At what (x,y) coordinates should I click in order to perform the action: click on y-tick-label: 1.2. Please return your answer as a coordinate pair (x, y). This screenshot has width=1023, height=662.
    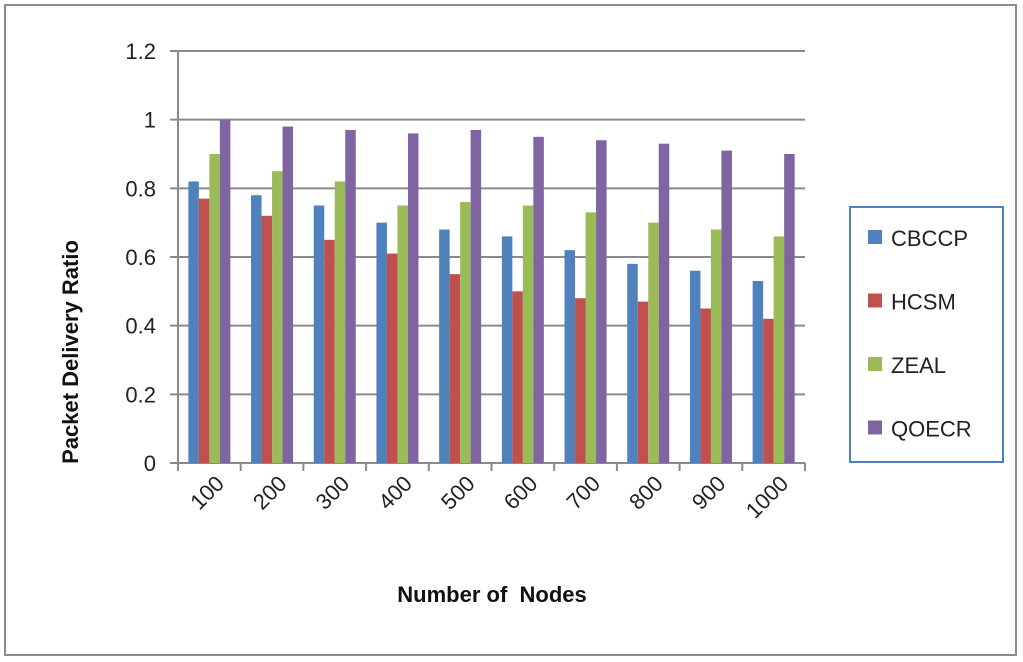
    Looking at the image, I should click on (140, 51).